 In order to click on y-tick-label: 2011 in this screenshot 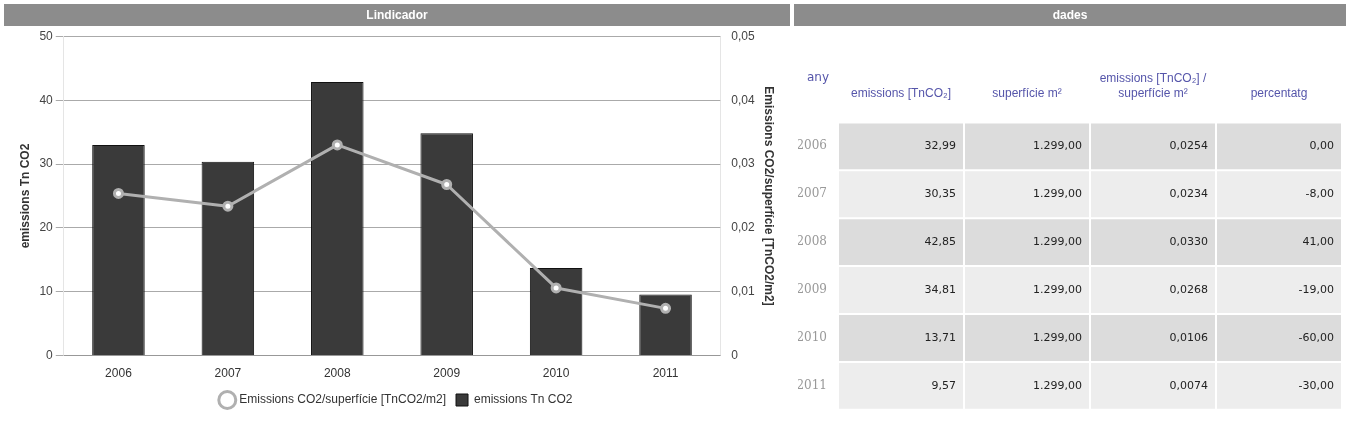, I will do `click(811, 384)`.